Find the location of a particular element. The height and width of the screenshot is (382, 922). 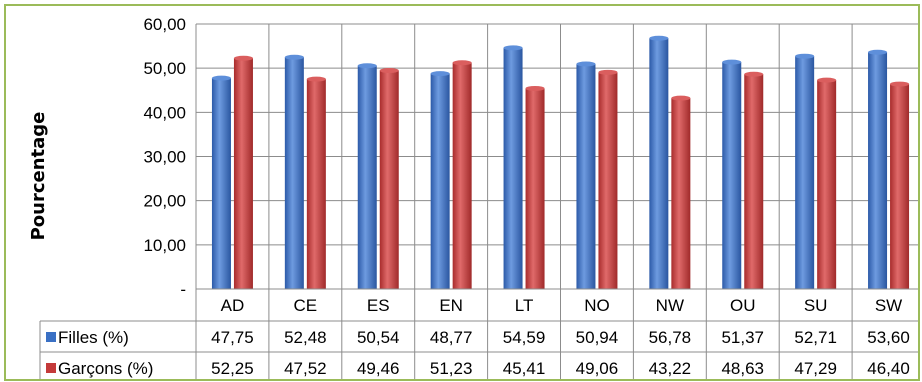

data-label: 52,71 is located at coordinates (815, 337).